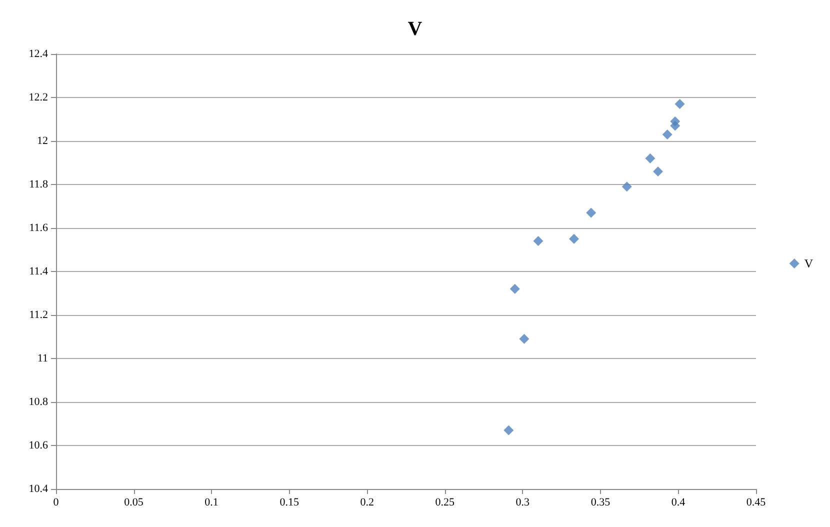  I want to click on y-tick-label: 11.2, so click(38, 315).